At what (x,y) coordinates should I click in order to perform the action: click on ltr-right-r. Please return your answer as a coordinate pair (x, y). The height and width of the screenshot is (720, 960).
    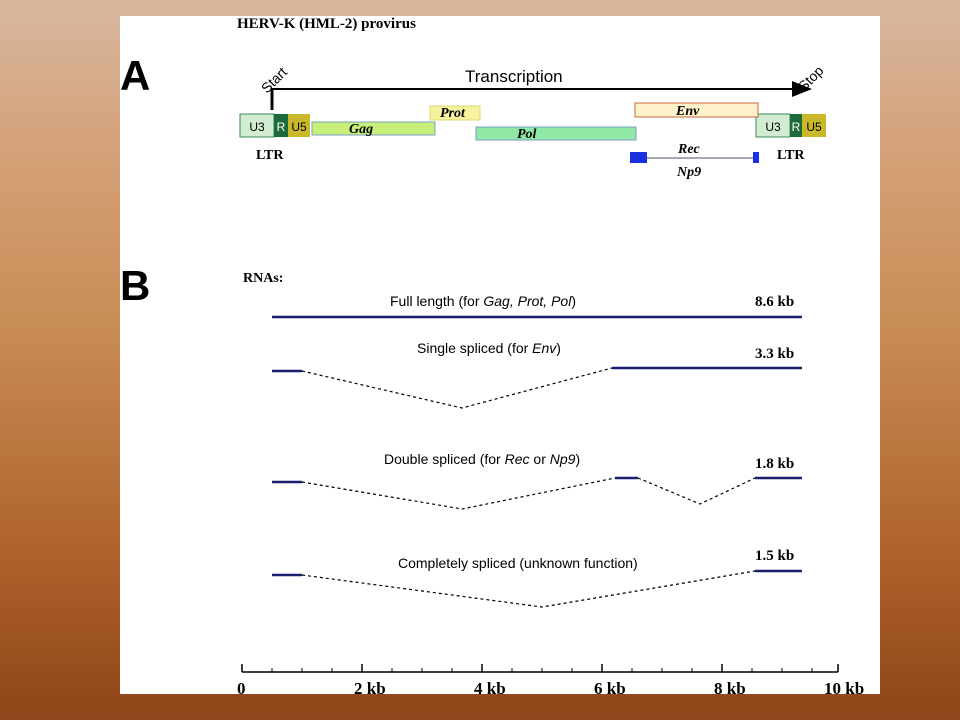
    Looking at the image, I should click on (796, 125).